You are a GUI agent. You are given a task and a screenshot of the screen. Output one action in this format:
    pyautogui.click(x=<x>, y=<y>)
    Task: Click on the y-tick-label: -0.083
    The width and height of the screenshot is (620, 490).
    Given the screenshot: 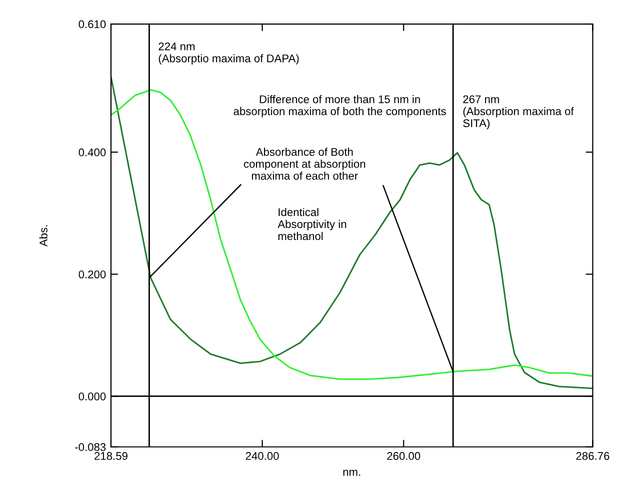 What is the action you would take?
    pyautogui.click(x=90, y=447)
    